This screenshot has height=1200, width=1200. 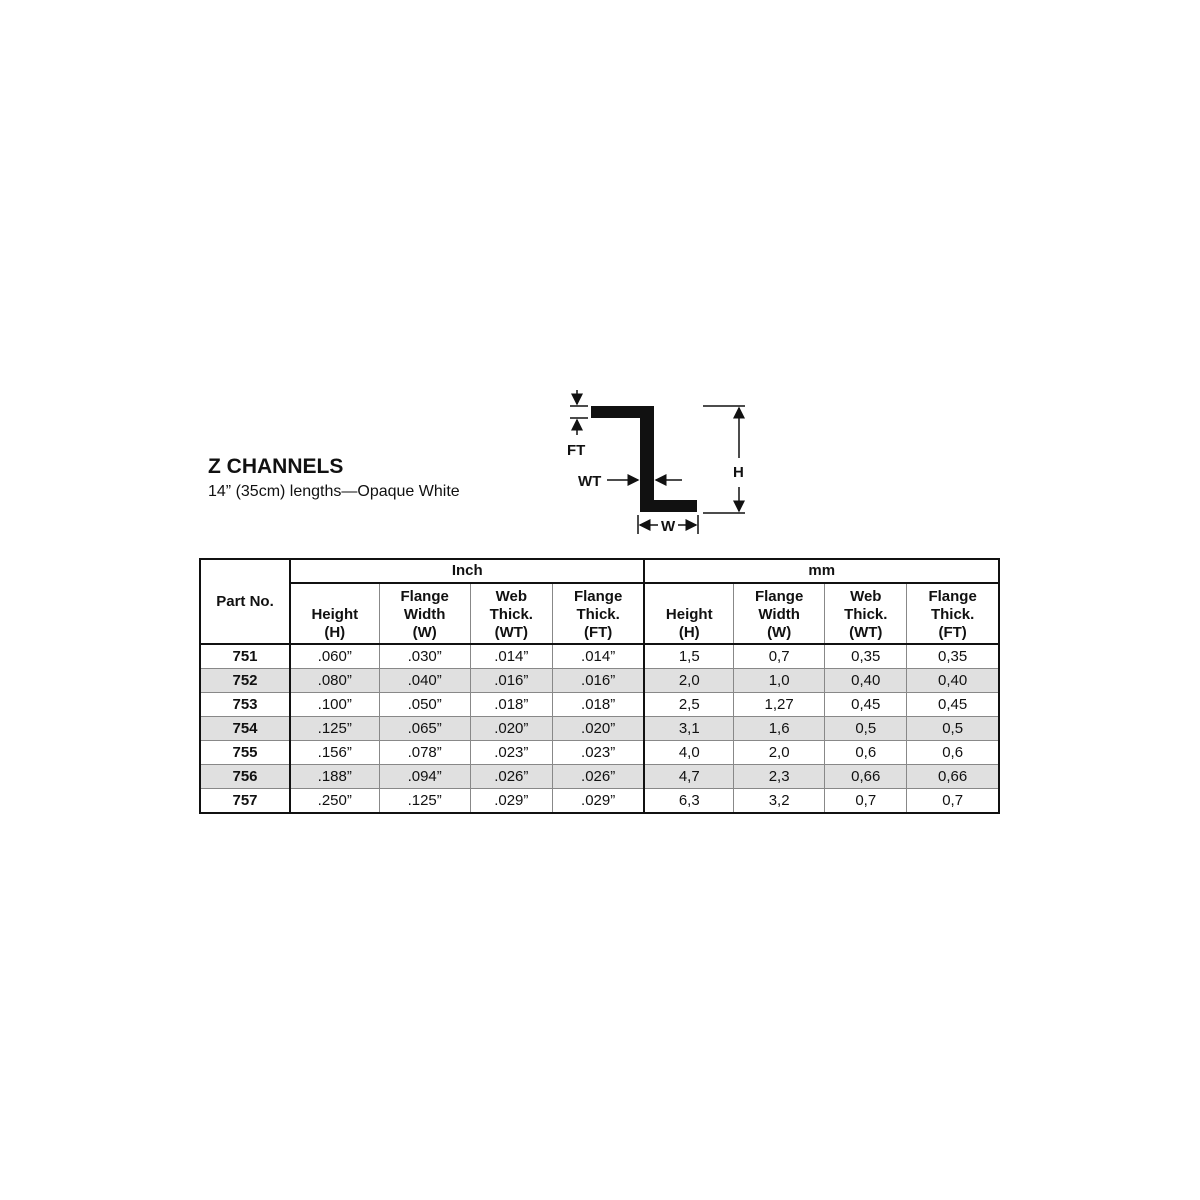 What do you see at coordinates (689, 752) in the screenshot?
I see `value-cell: 4,0` at bounding box center [689, 752].